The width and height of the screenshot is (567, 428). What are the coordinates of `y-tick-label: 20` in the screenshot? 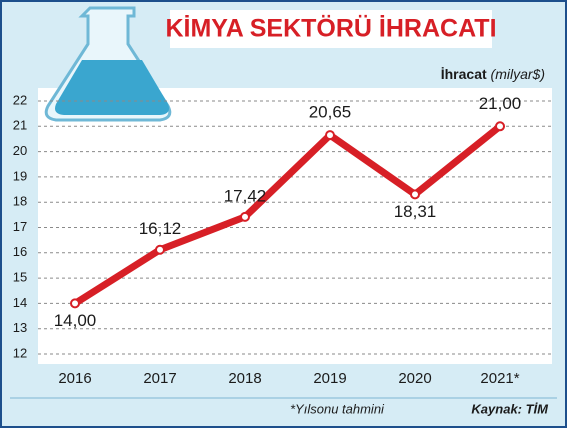 It's located at (20, 150).